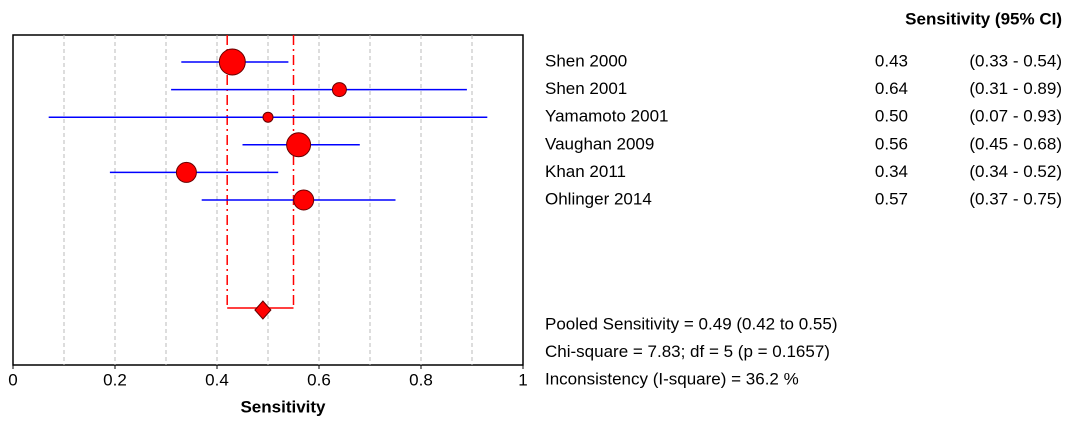 The width and height of the screenshot is (1069, 421). I want to click on study-name: Ohlinger 2014, so click(598, 198).